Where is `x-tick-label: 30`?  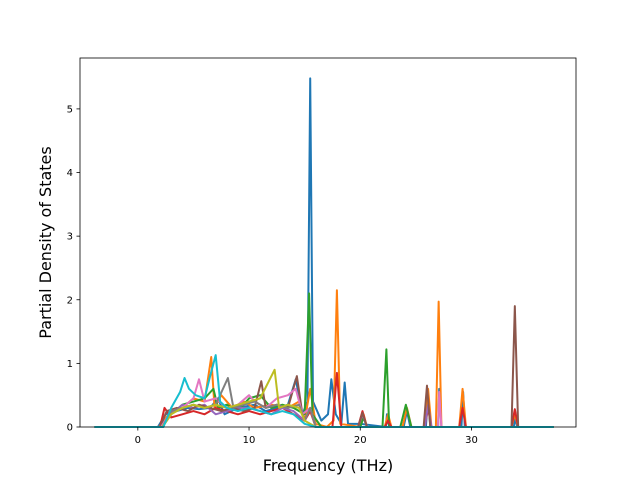
x-tick-label: 30 is located at coordinates (471, 440).